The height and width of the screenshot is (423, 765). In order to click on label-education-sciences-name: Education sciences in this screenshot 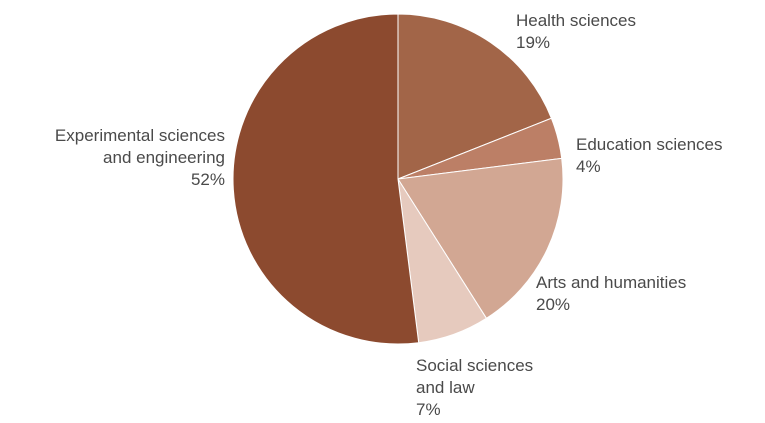, I will do `click(649, 144)`.